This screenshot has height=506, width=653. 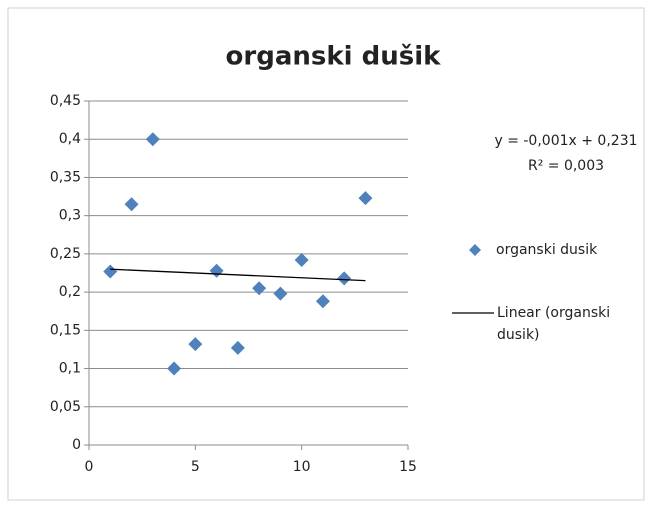 What do you see at coordinates (238, 275) in the screenshot?
I see `trendline` at bounding box center [238, 275].